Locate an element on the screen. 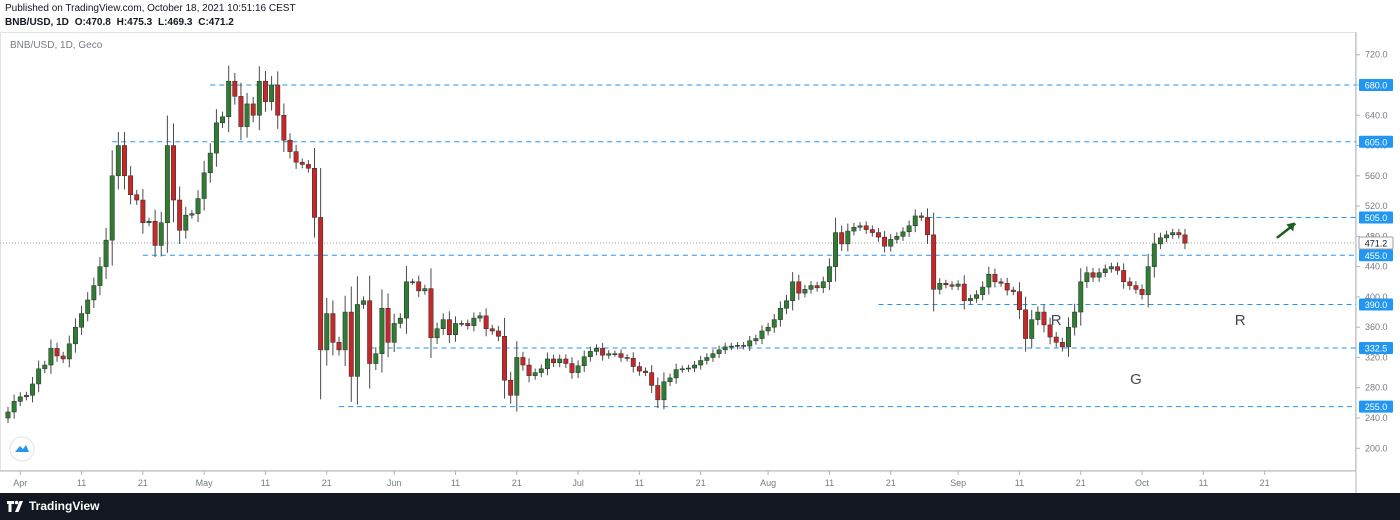 Image resolution: width=1400 pixels, height=520 pixels. footer-brand-label: TradingView is located at coordinates (64, 506).